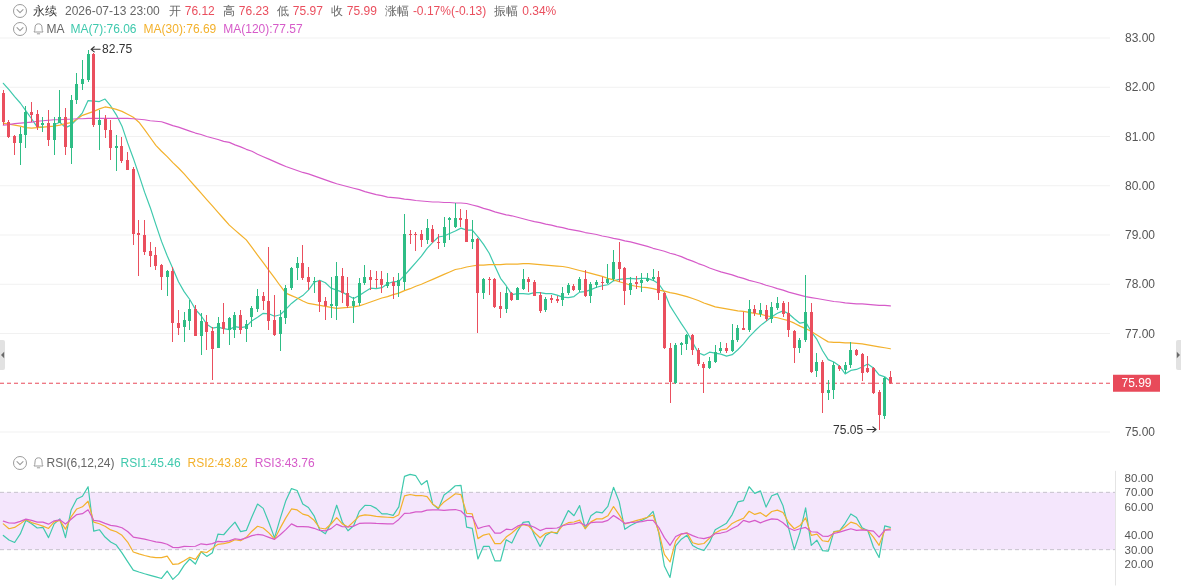 Image resolution: width=1181 pixels, height=586 pixels. I want to click on y-tick-label: 40.00, so click(1139, 535).